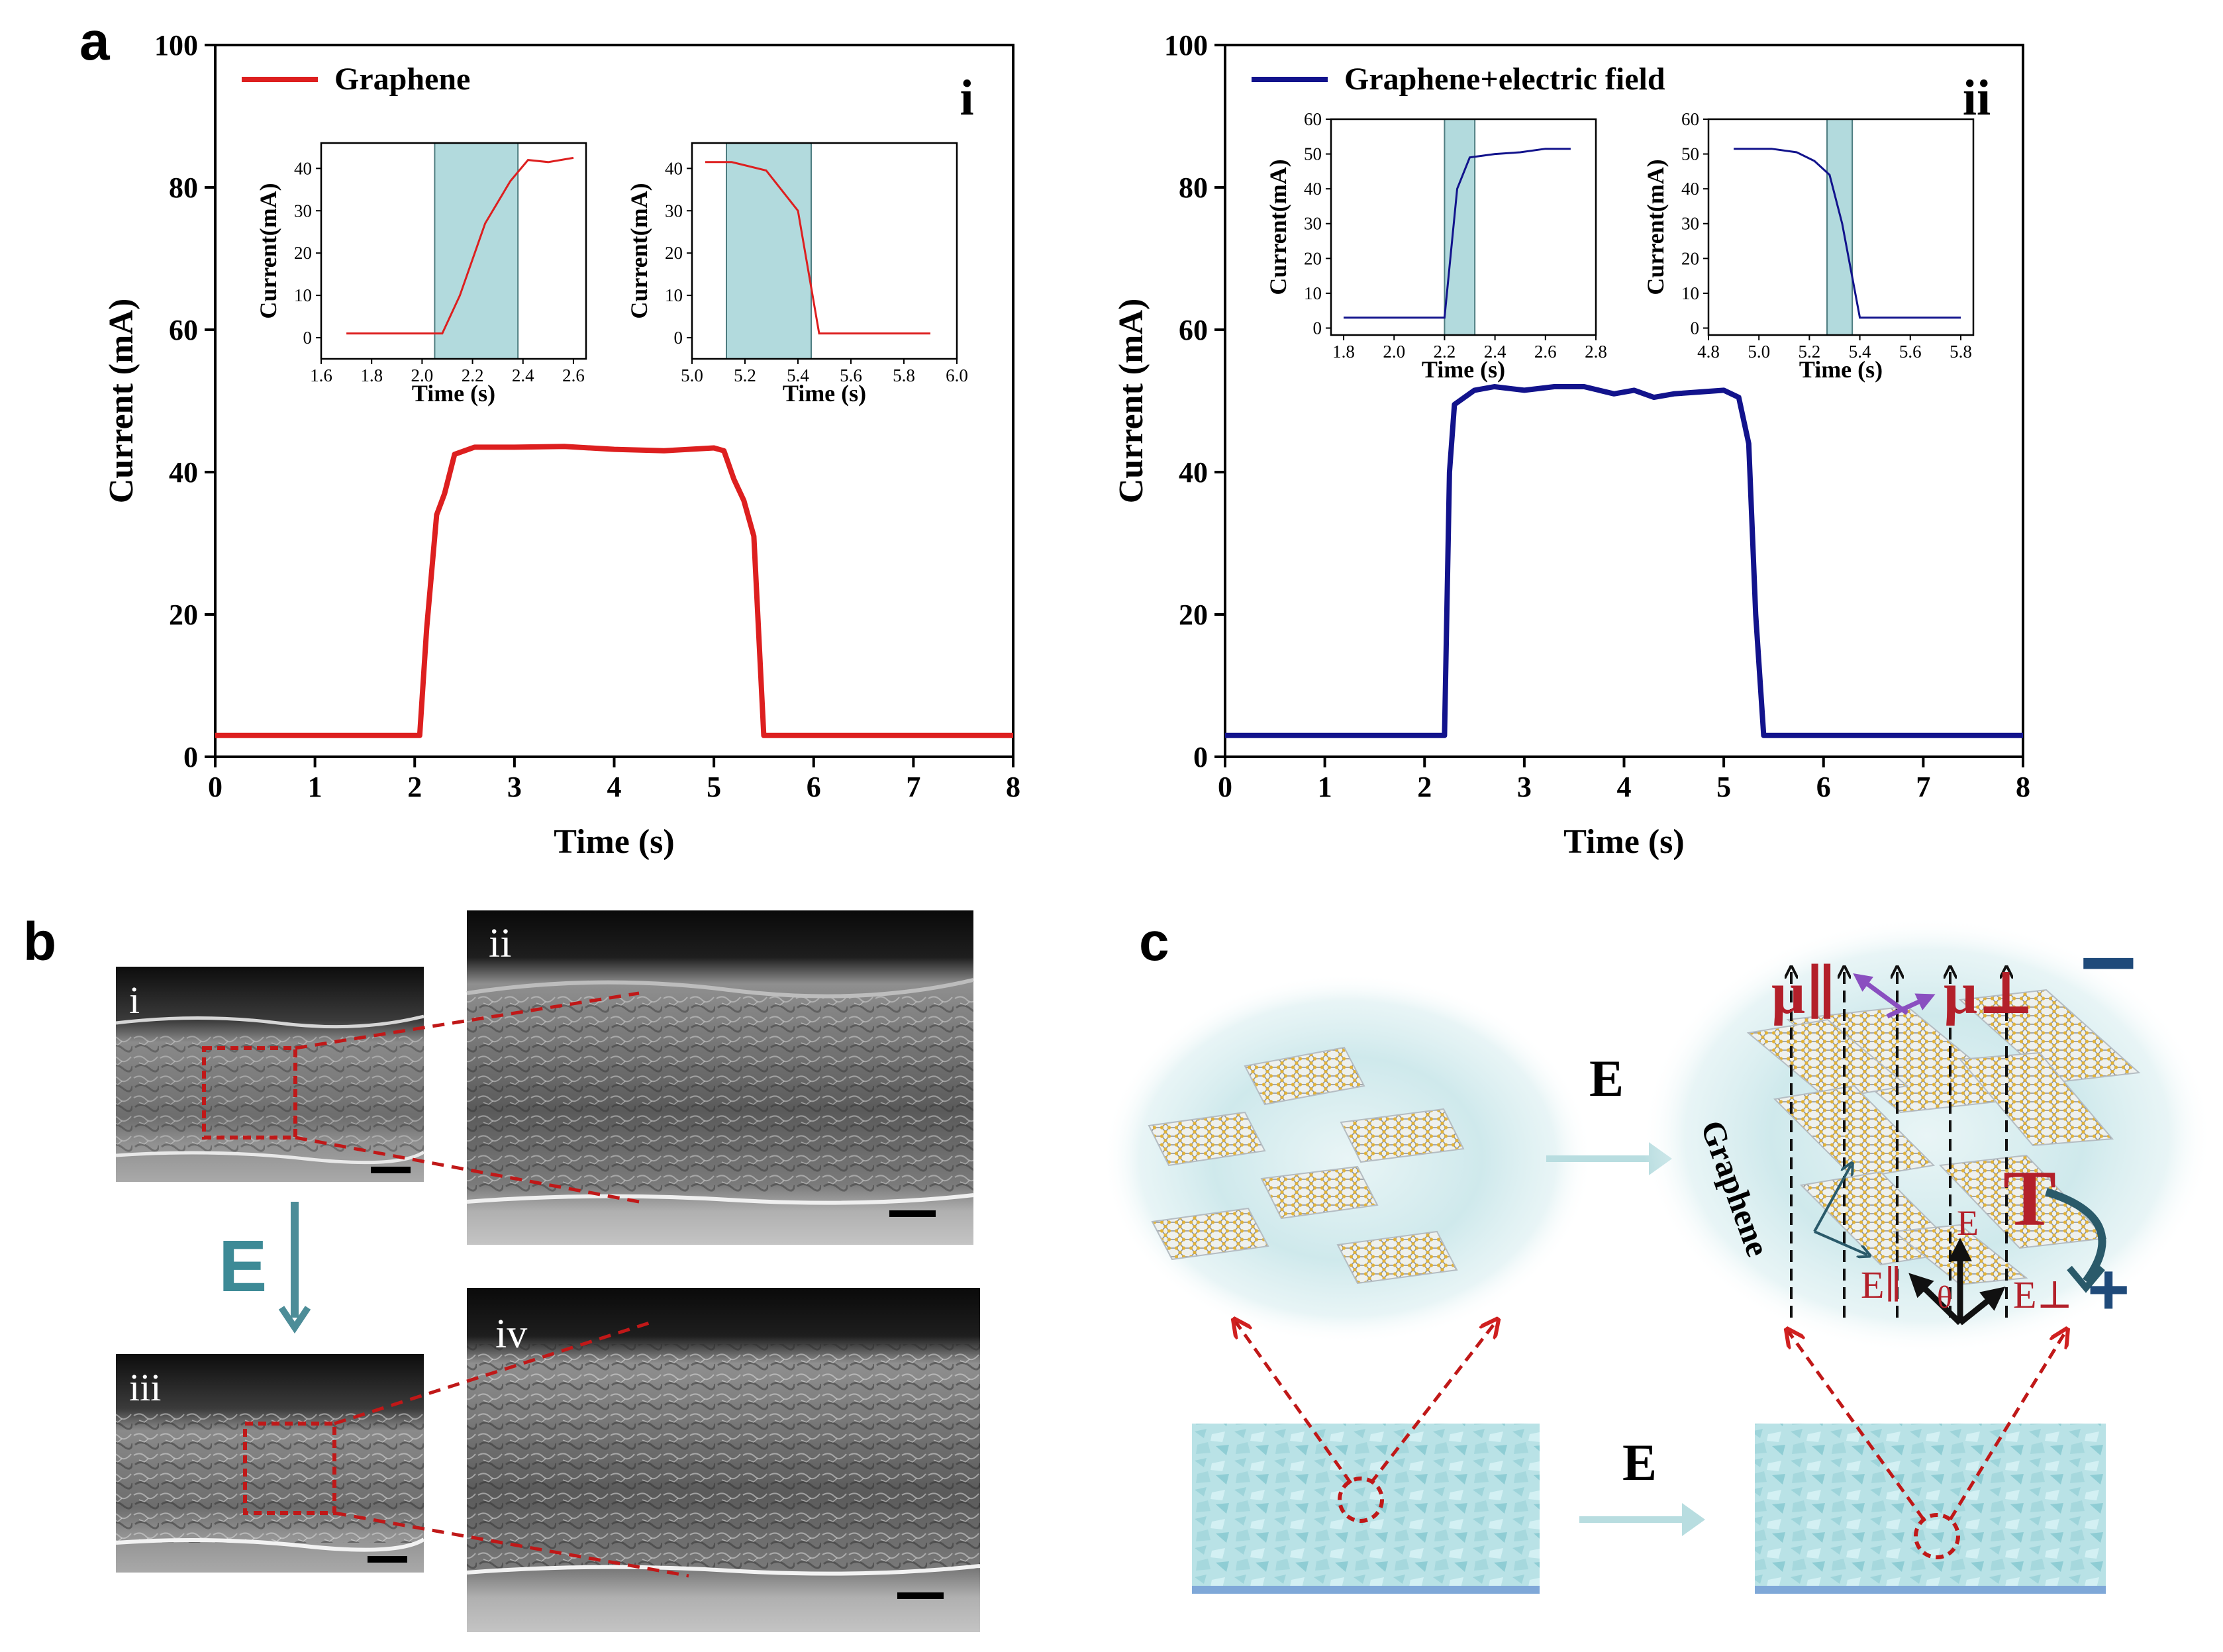 Image resolution: width=2223 pixels, height=1652 pixels. I want to click on sub-label-b-iv: iv, so click(511, 1334).